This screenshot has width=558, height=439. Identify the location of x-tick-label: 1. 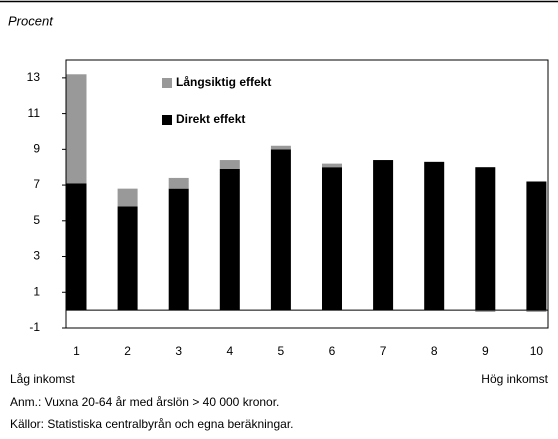
(76, 351).